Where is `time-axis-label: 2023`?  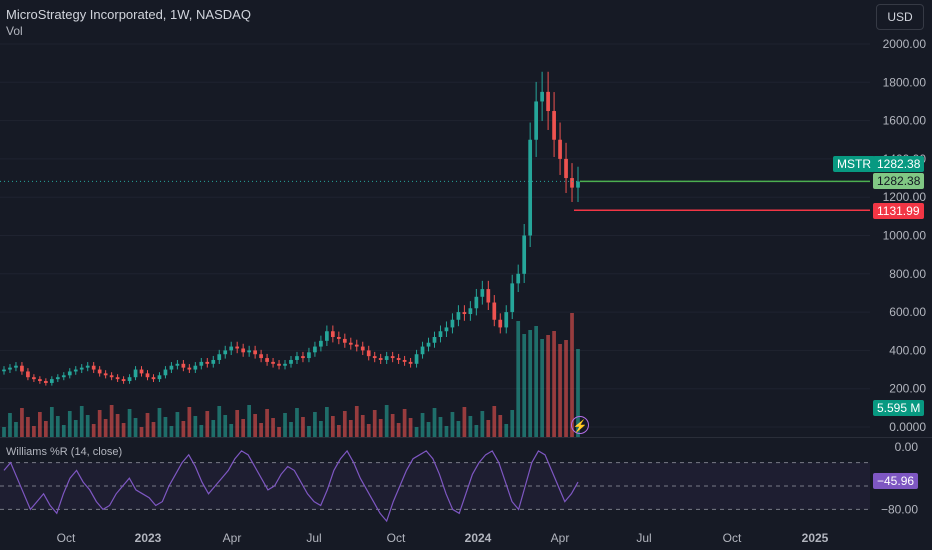
time-axis-label: 2023 is located at coordinates (148, 538).